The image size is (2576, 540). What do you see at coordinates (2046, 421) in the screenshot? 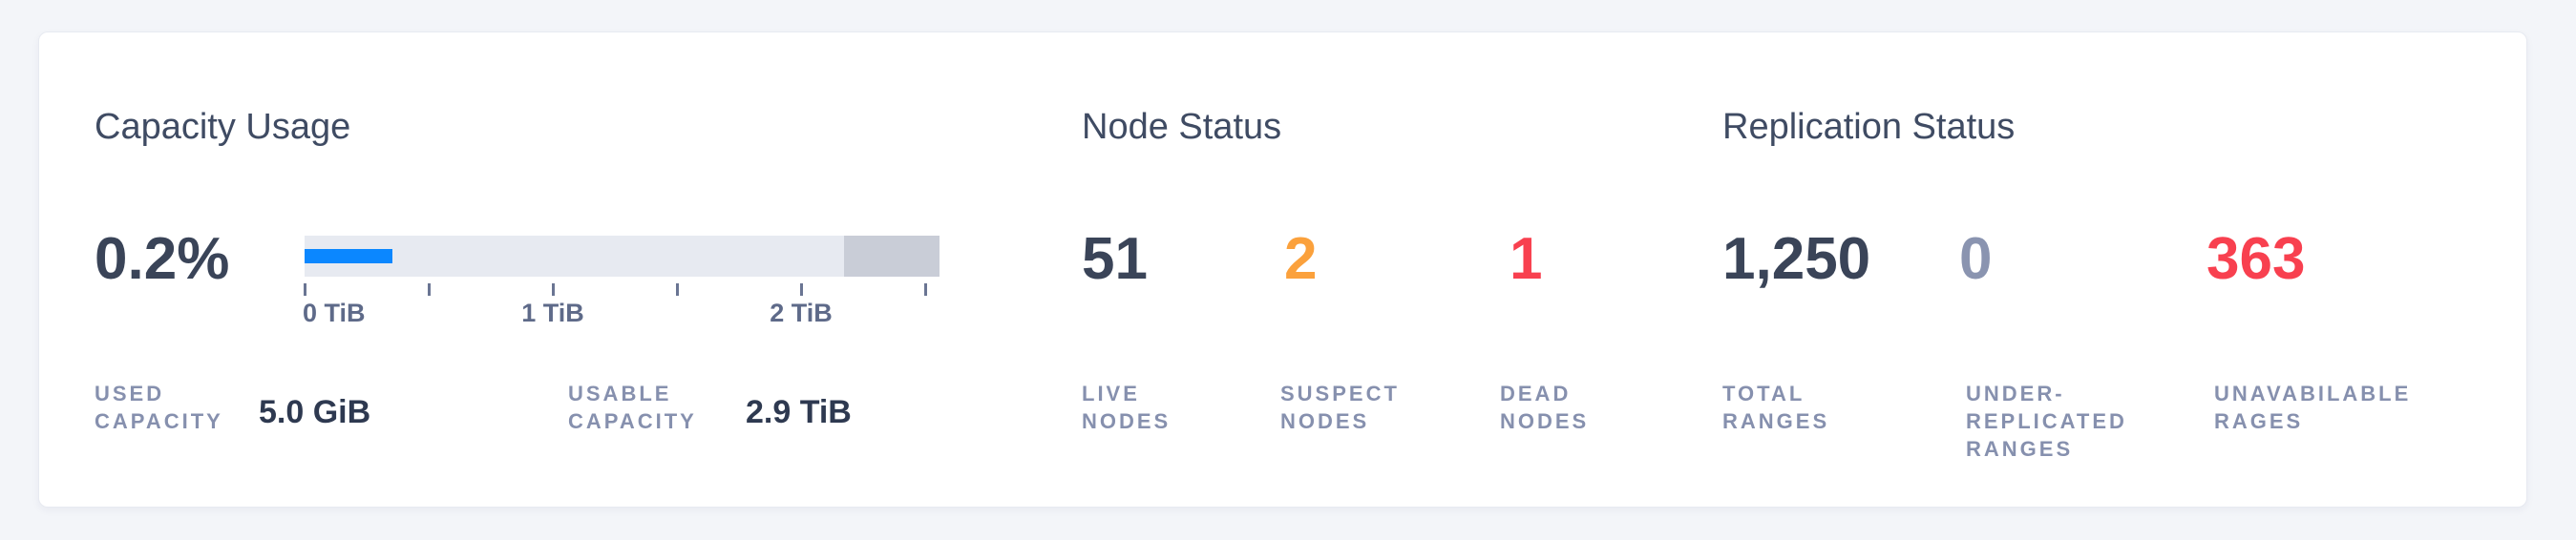
I see `under-replicated-ranges-label: UNDER- REPLICATED RANGES` at bounding box center [2046, 421].